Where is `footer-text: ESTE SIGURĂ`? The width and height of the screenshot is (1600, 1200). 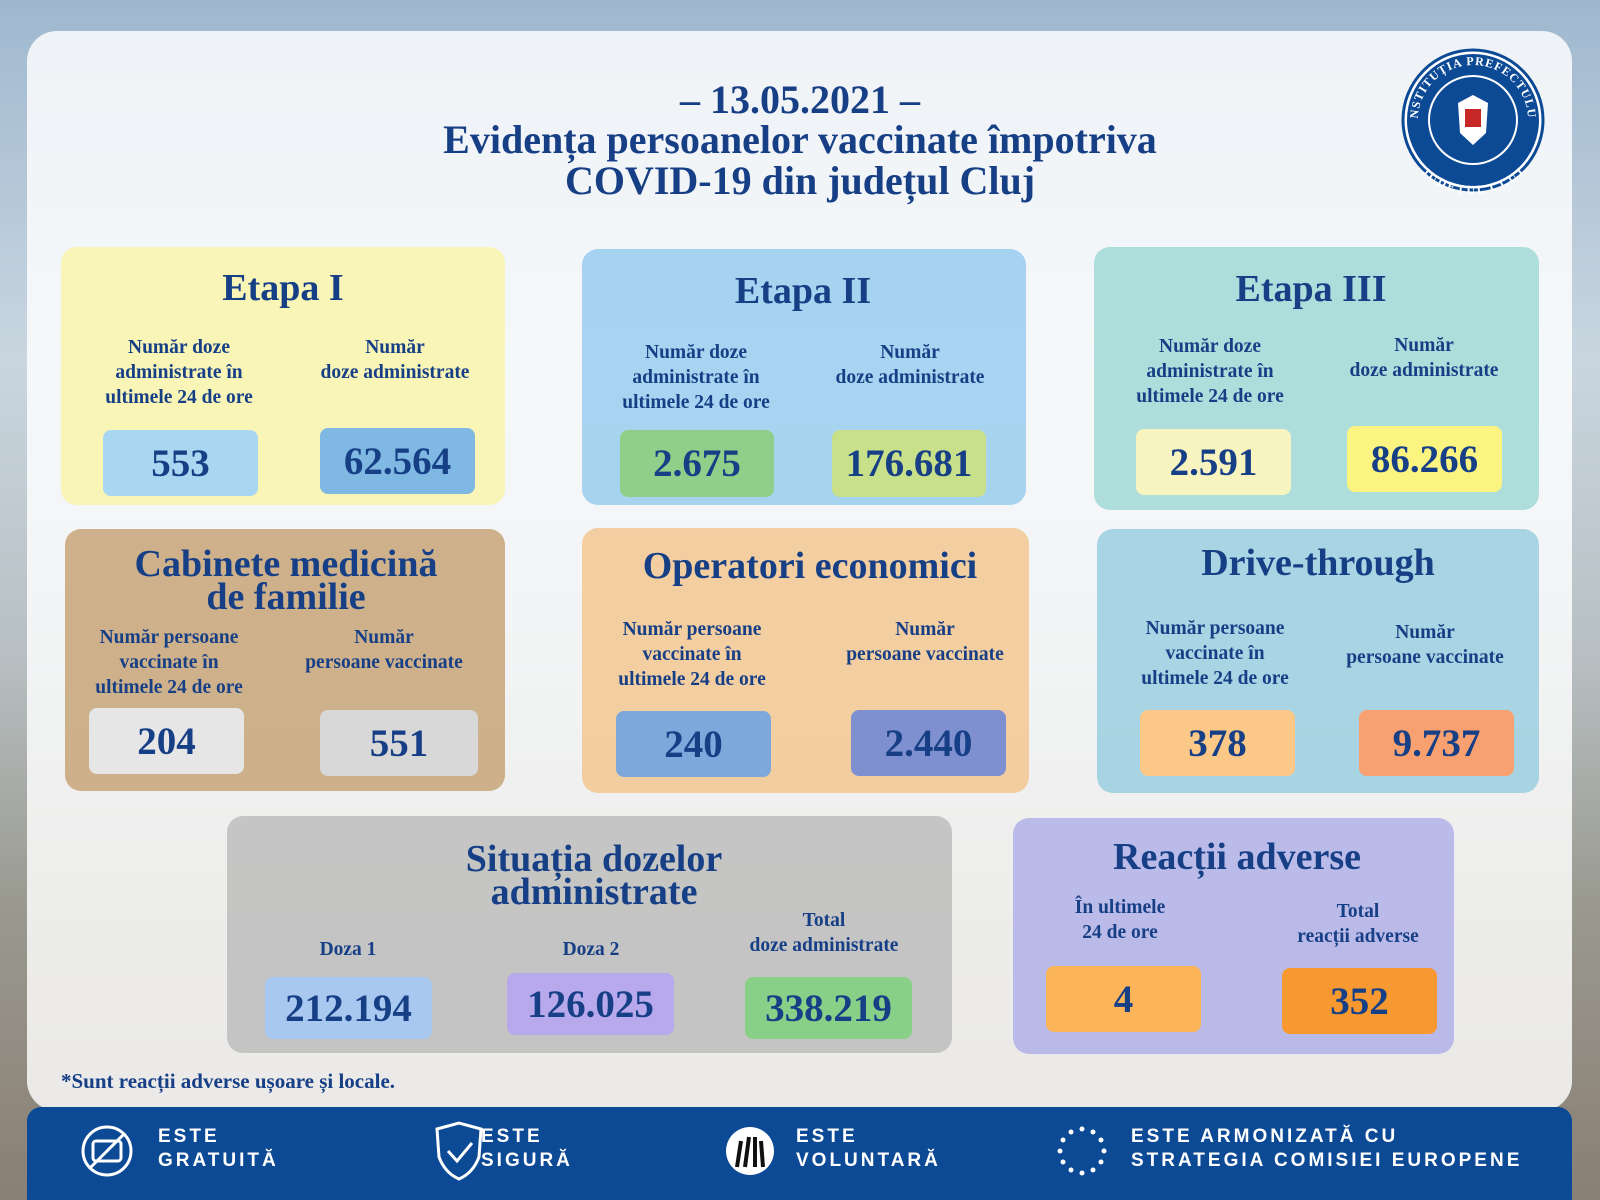
footer-text: ESTE SIGURĂ is located at coordinates (527, 1148).